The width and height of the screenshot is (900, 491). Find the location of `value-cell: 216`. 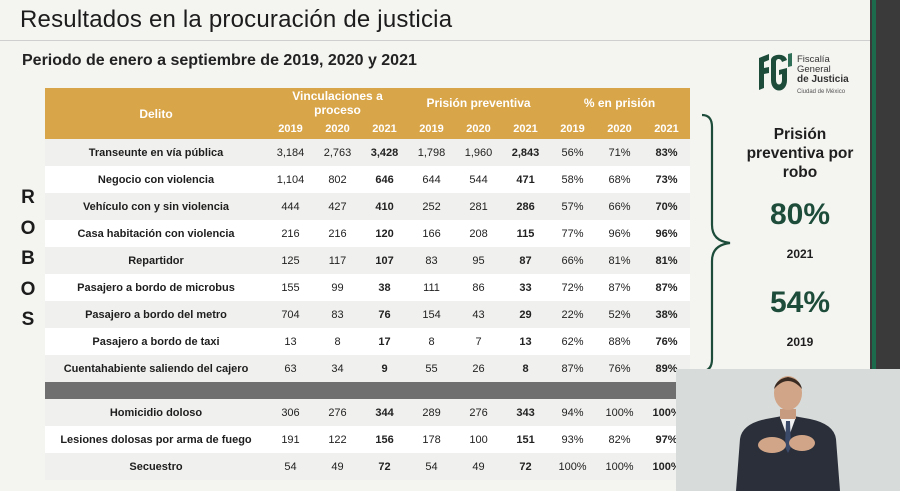

value-cell: 216 is located at coordinates (337, 233).